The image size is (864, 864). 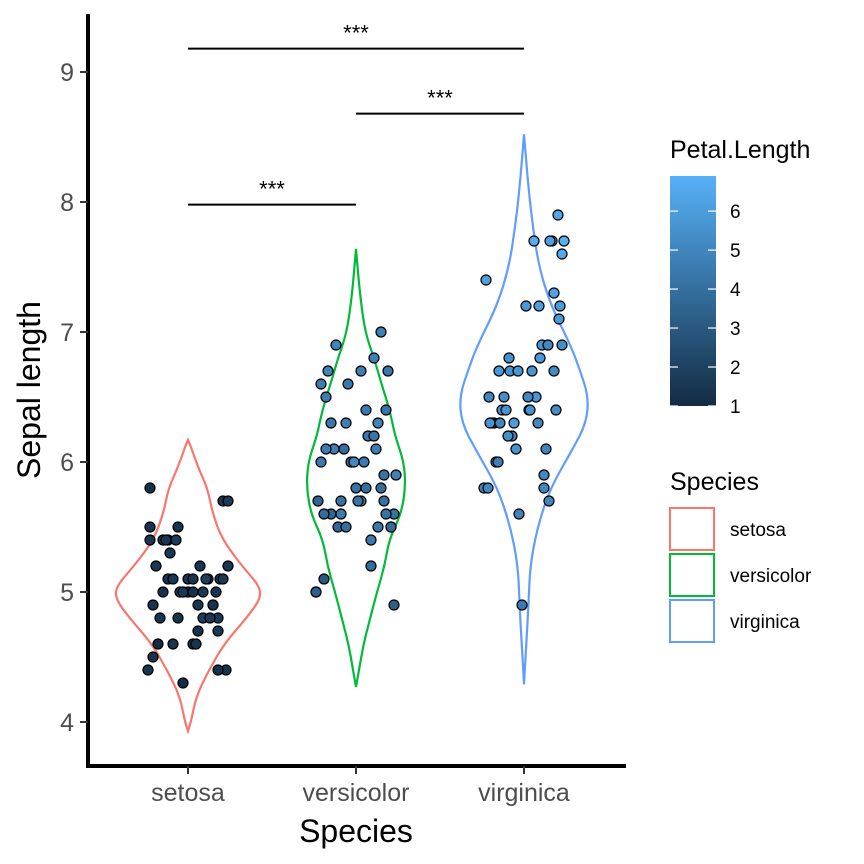 I want to click on colorbar-ticks: 1 2 3 4 5 6, so click(x=705, y=310).